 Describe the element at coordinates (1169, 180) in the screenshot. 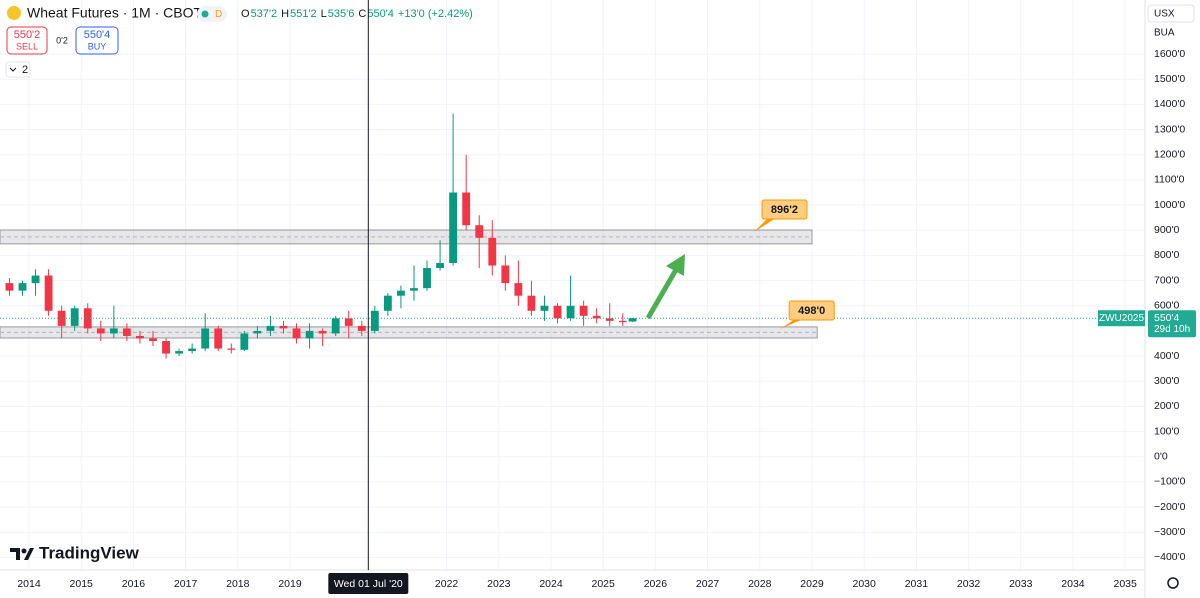

I see `y-tick-label: 1100'0` at that location.